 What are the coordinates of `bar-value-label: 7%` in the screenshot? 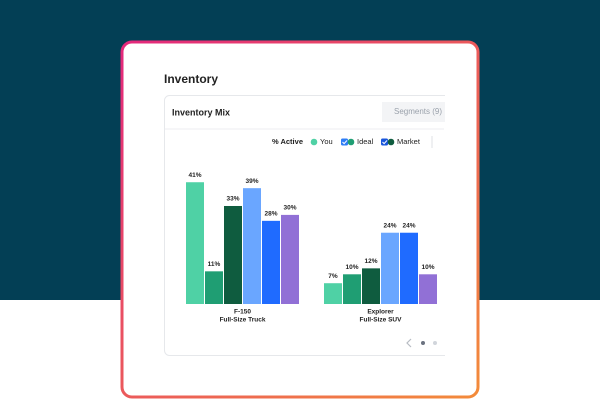 It's located at (333, 276).